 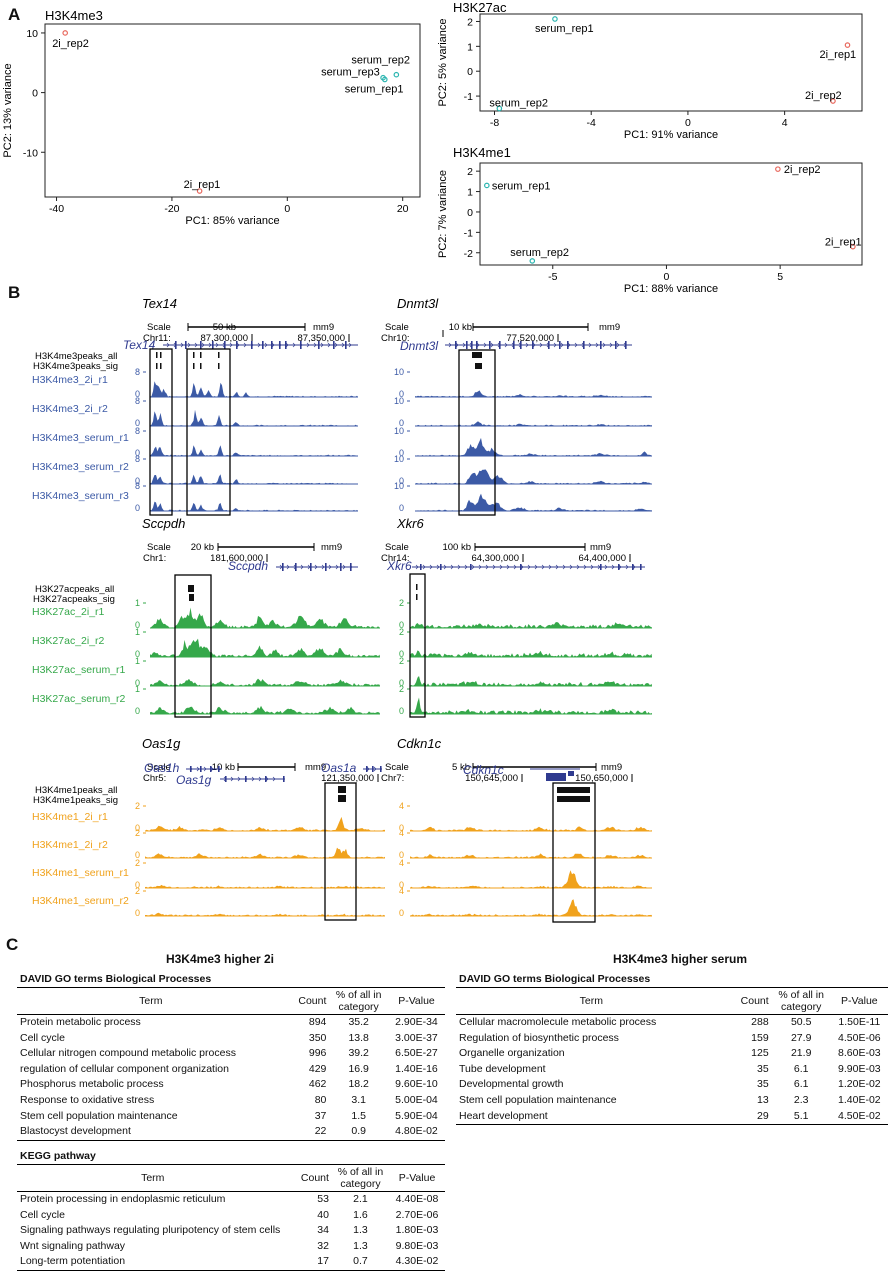 What do you see at coordinates (254, 389) in the screenshot?
I see `signal-H3K4me3_2i_r1` at bounding box center [254, 389].